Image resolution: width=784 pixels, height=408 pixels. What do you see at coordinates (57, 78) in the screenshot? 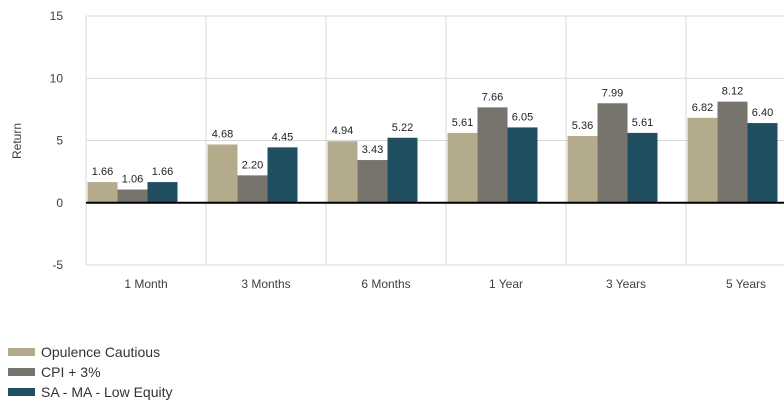
I see `y-tick-label: 10` at bounding box center [57, 78].